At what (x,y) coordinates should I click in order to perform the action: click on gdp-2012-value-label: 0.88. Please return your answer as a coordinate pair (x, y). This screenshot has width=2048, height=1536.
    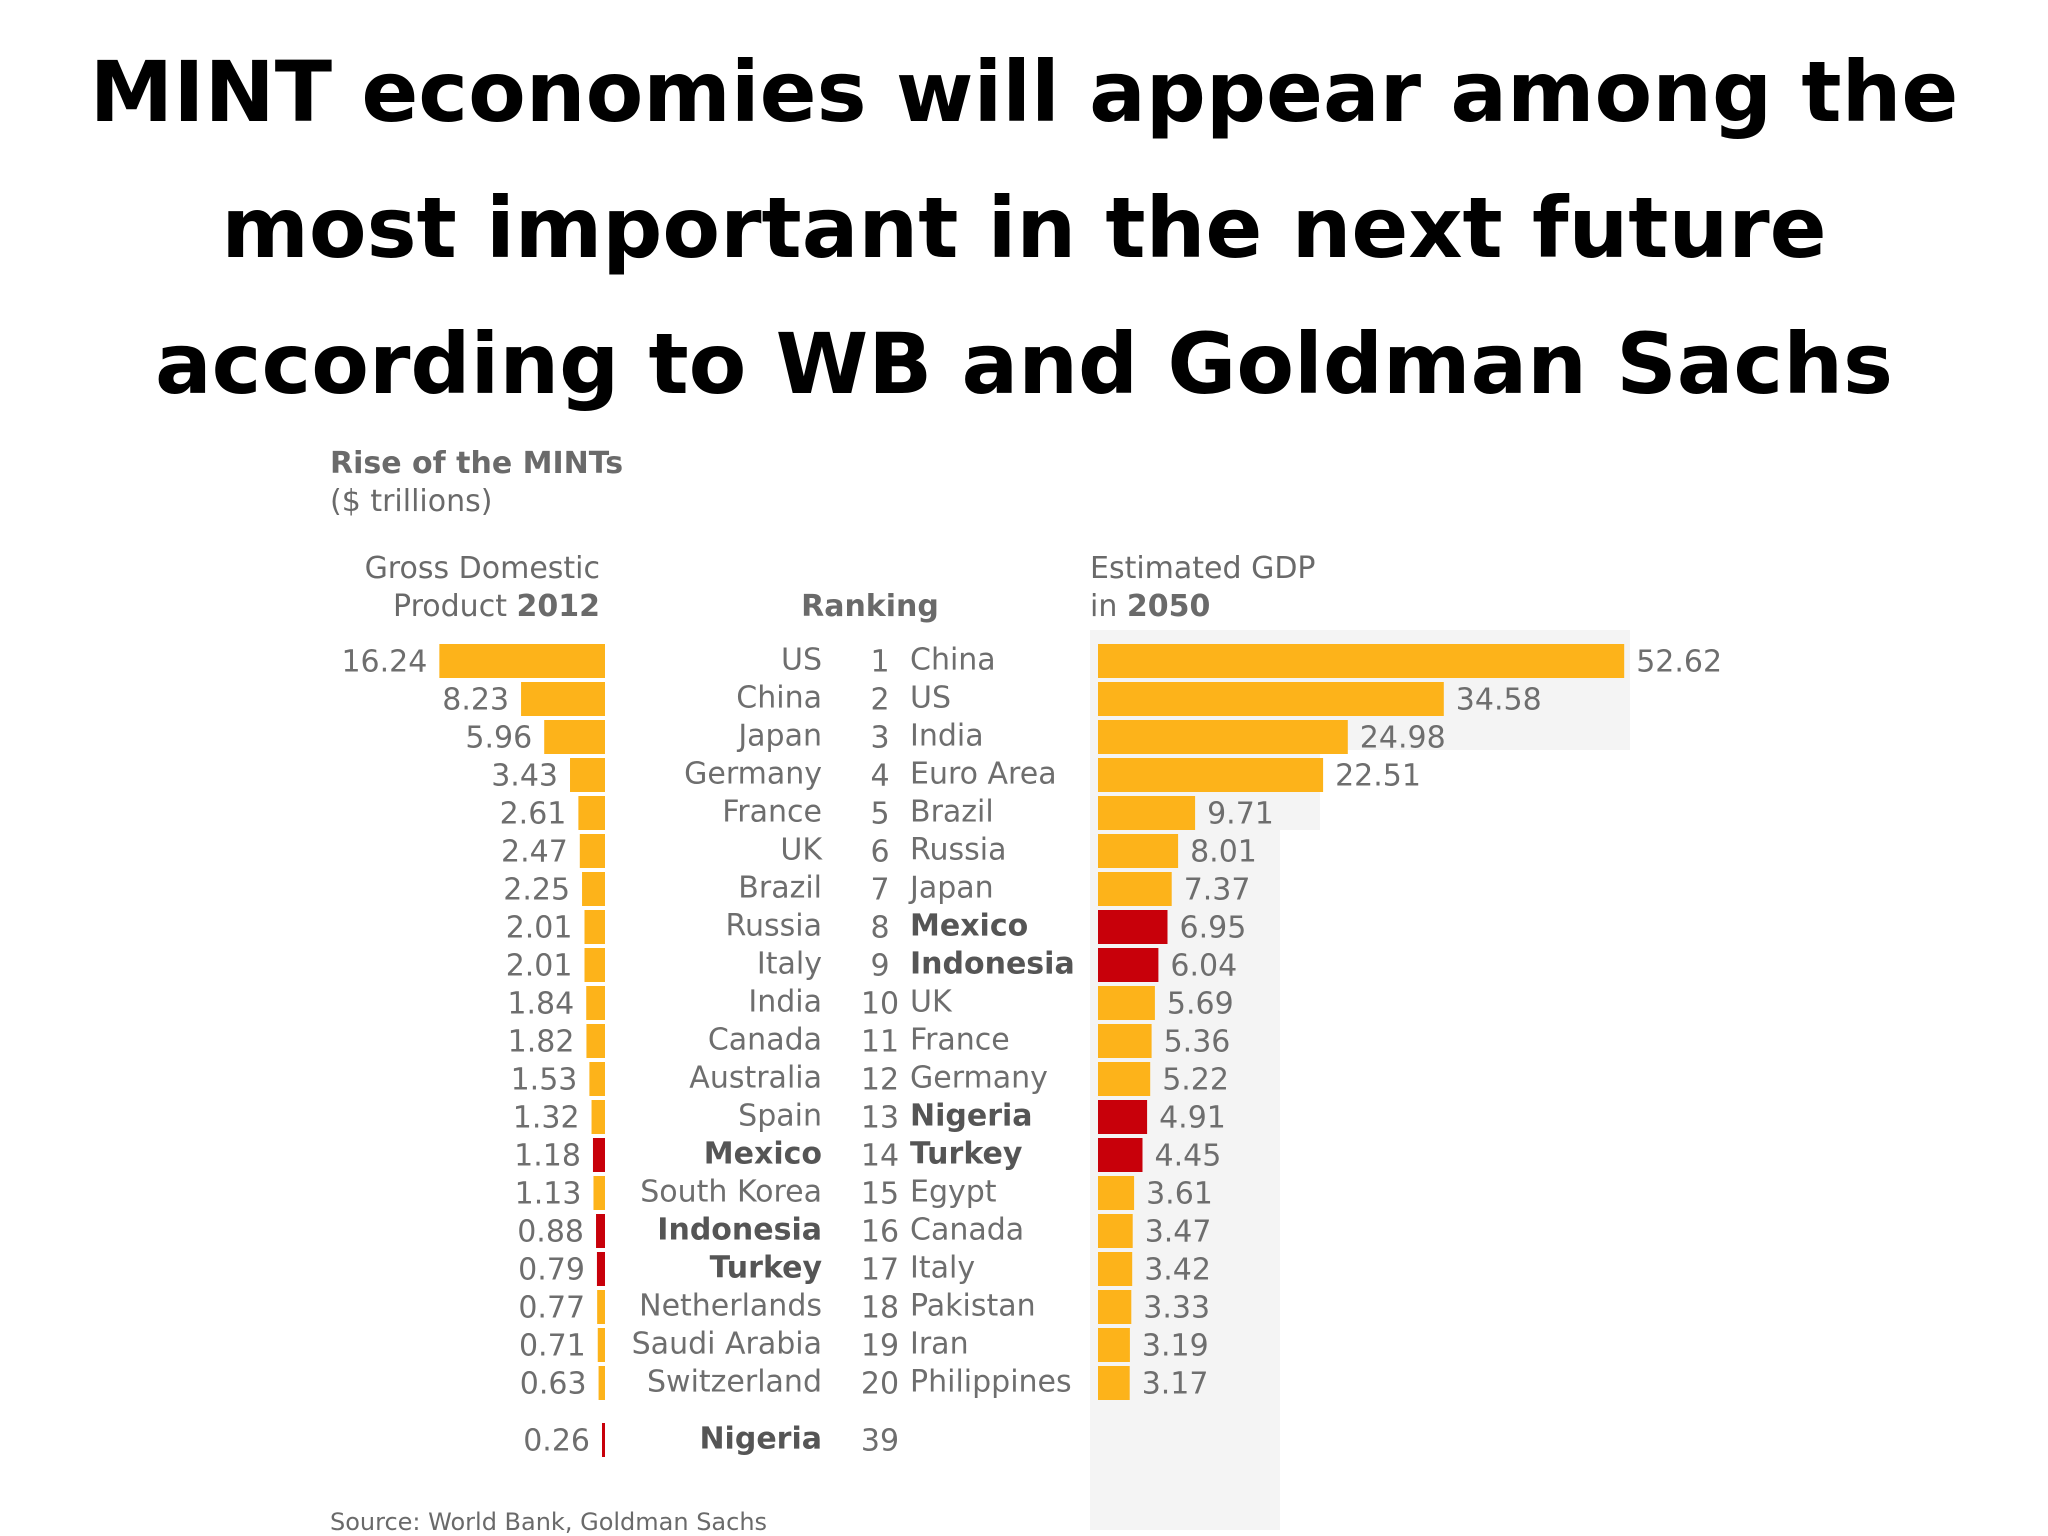
    Looking at the image, I should click on (550, 1232).